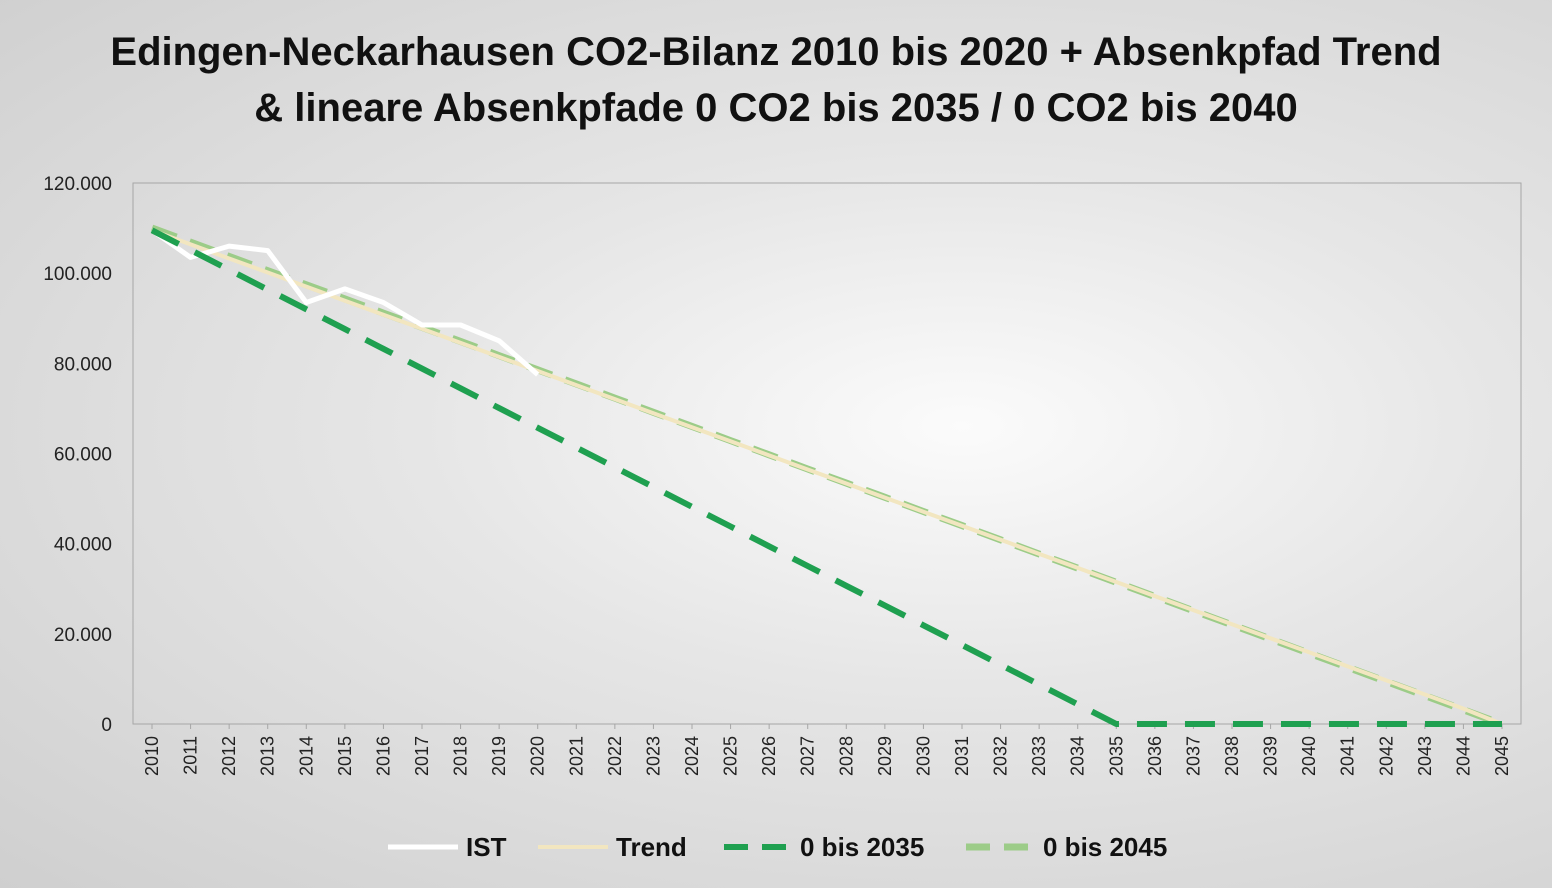 Image resolution: width=1552 pixels, height=888 pixels. Describe the element at coordinates (1155, 756) in the screenshot. I see `x-tick-label: 2036` at that location.